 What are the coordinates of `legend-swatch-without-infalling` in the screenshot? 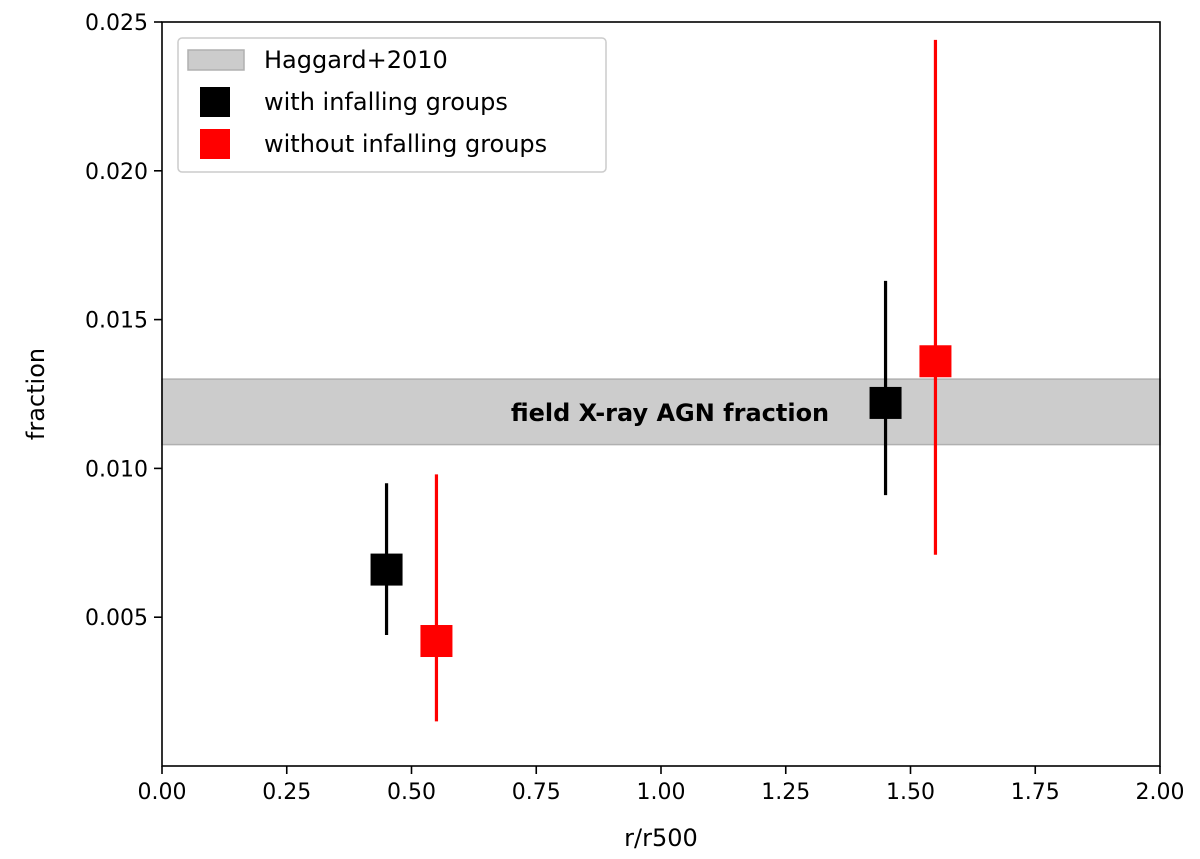 It's located at (215, 144).